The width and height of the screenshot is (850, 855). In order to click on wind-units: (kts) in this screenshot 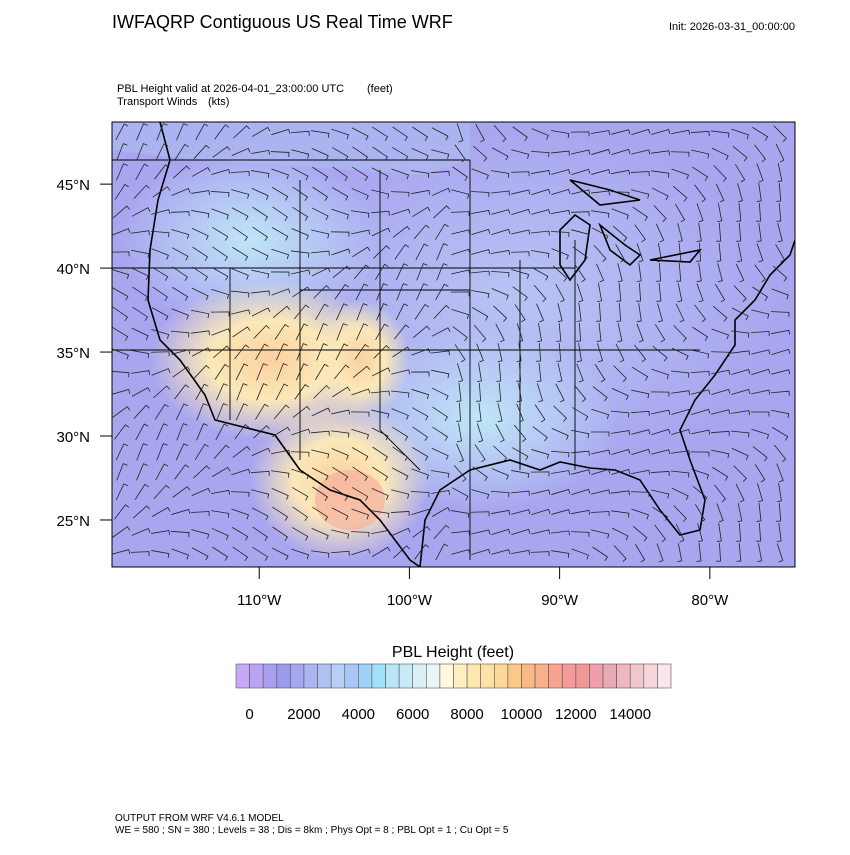, I will do `click(218, 102)`.